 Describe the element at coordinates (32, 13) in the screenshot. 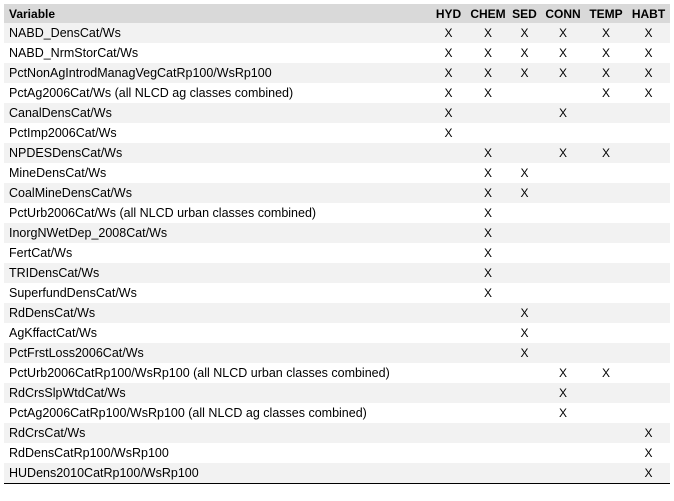

I see `header-variable: Variable` at that location.